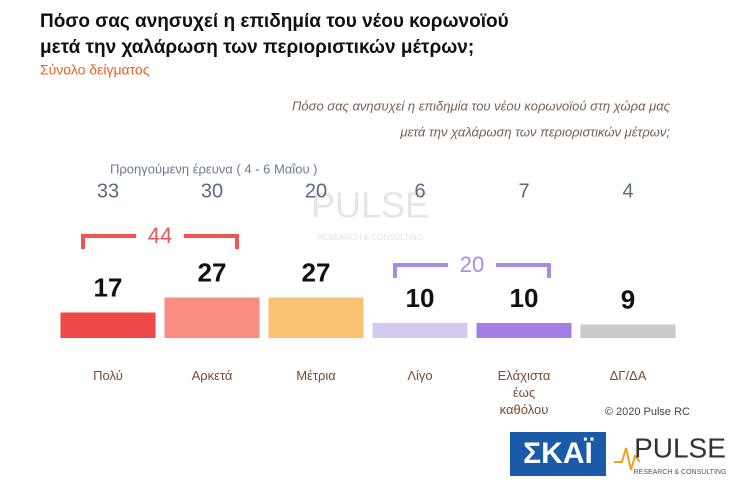 The width and height of the screenshot is (735, 491). What do you see at coordinates (647, 412) in the screenshot?
I see `copyright: © 2020 Pulse RC` at bounding box center [647, 412].